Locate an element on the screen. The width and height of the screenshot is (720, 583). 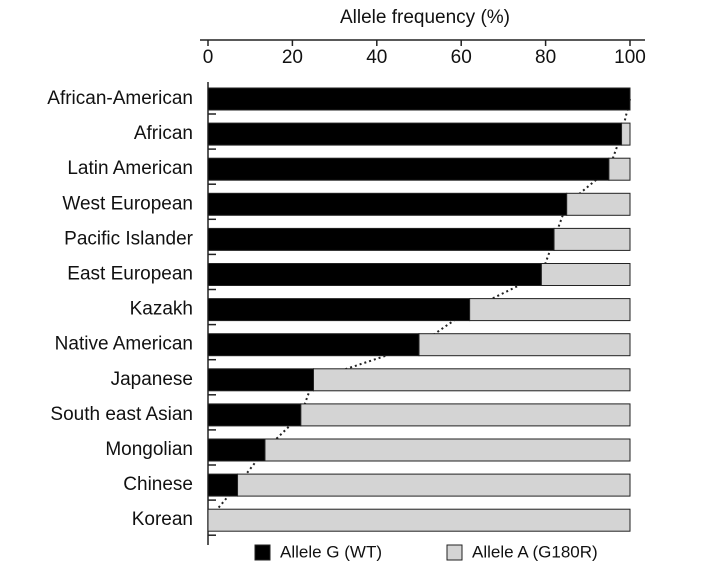
x-tick-label: 0 is located at coordinates (208, 57).